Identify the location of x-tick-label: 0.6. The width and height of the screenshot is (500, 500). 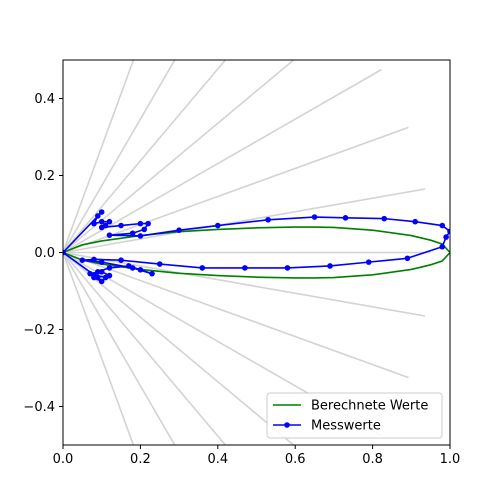
(295, 459).